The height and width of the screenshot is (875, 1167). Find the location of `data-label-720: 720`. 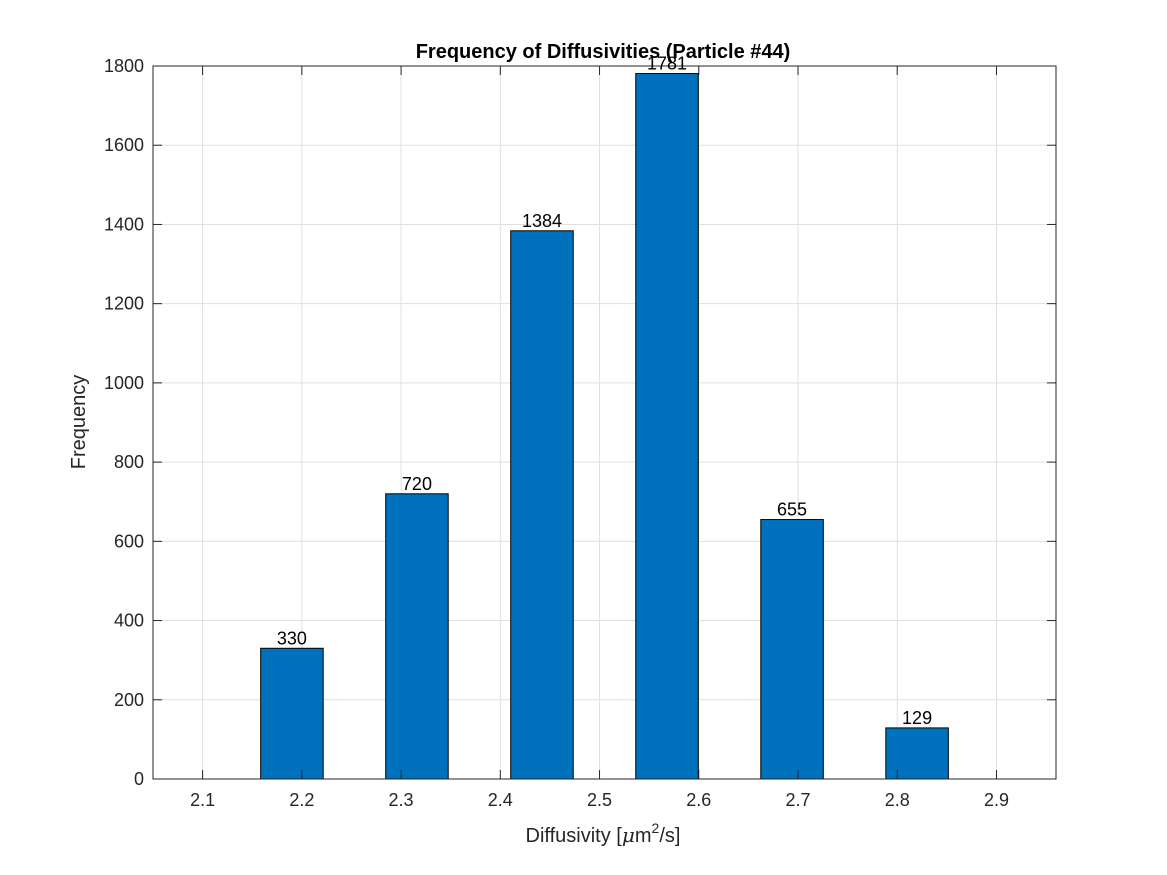

data-label-720: 720 is located at coordinates (417, 484).